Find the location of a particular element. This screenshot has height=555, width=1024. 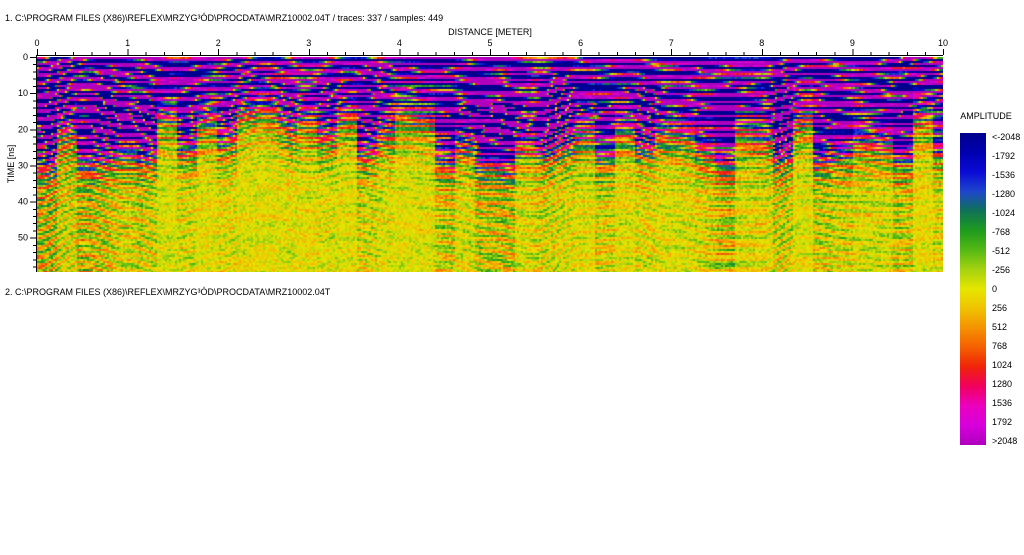

colorbar-tick-label: -768 is located at coordinates (1001, 232).